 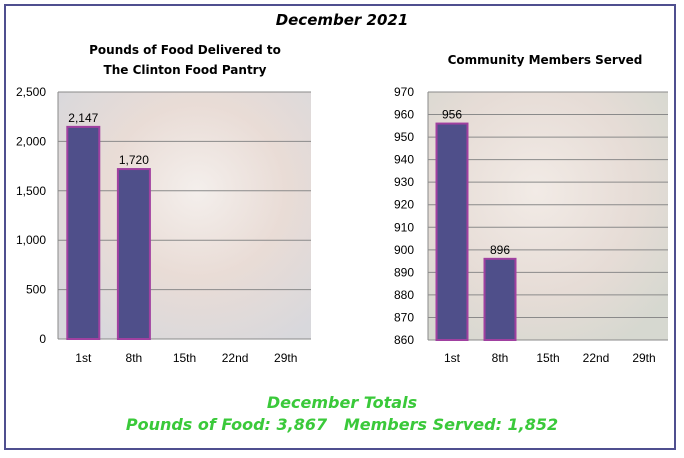 What do you see at coordinates (31, 141) in the screenshot?
I see `y-tick-label: 2,000` at bounding box center [31, 141].